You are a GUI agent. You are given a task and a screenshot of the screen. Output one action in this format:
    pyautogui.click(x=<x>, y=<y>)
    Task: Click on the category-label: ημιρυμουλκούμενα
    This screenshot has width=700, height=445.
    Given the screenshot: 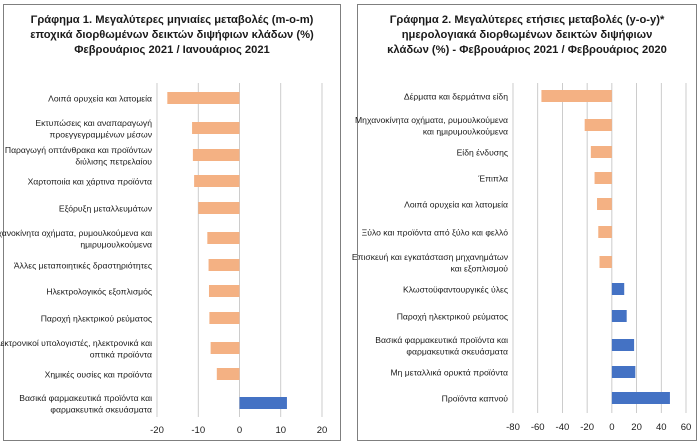 What is the action you would take?
    pyautogui.click(x=116, y=244)
    